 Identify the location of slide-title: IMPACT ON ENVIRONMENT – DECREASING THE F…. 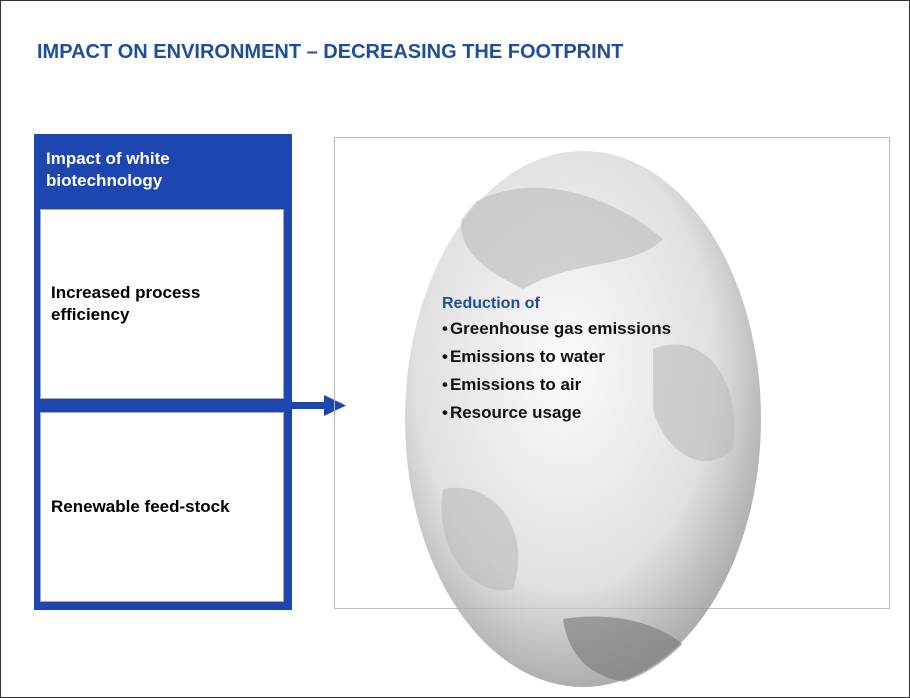
(330, 52).